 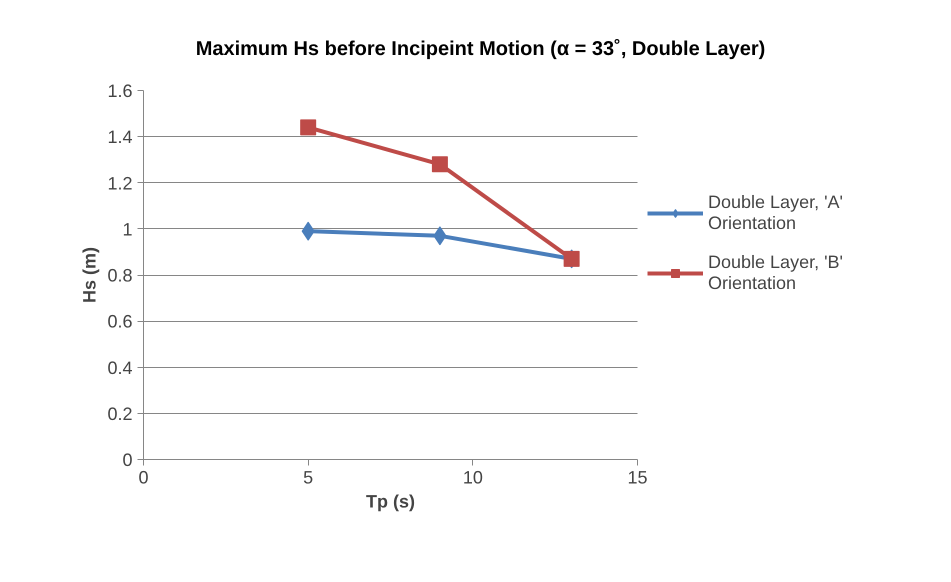 I want to click on y-tick-label: 0.4, so click(x=120, y=368).